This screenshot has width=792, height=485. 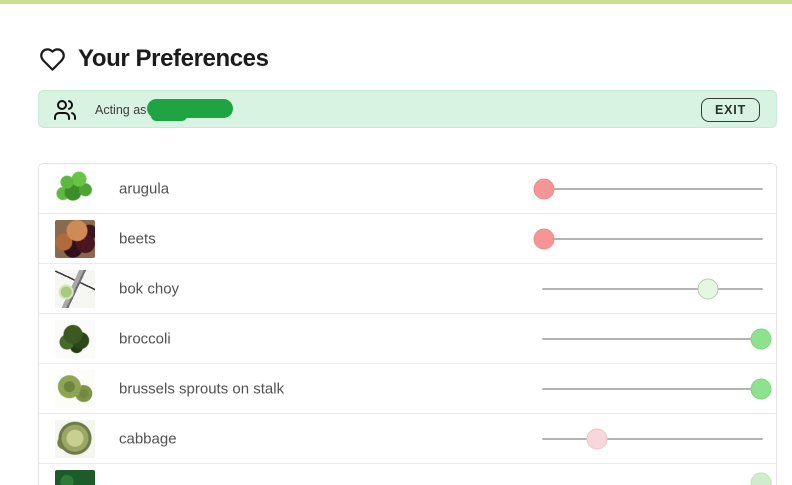 I want to click on exit-button: EXIT, so click(x=730, y=110).